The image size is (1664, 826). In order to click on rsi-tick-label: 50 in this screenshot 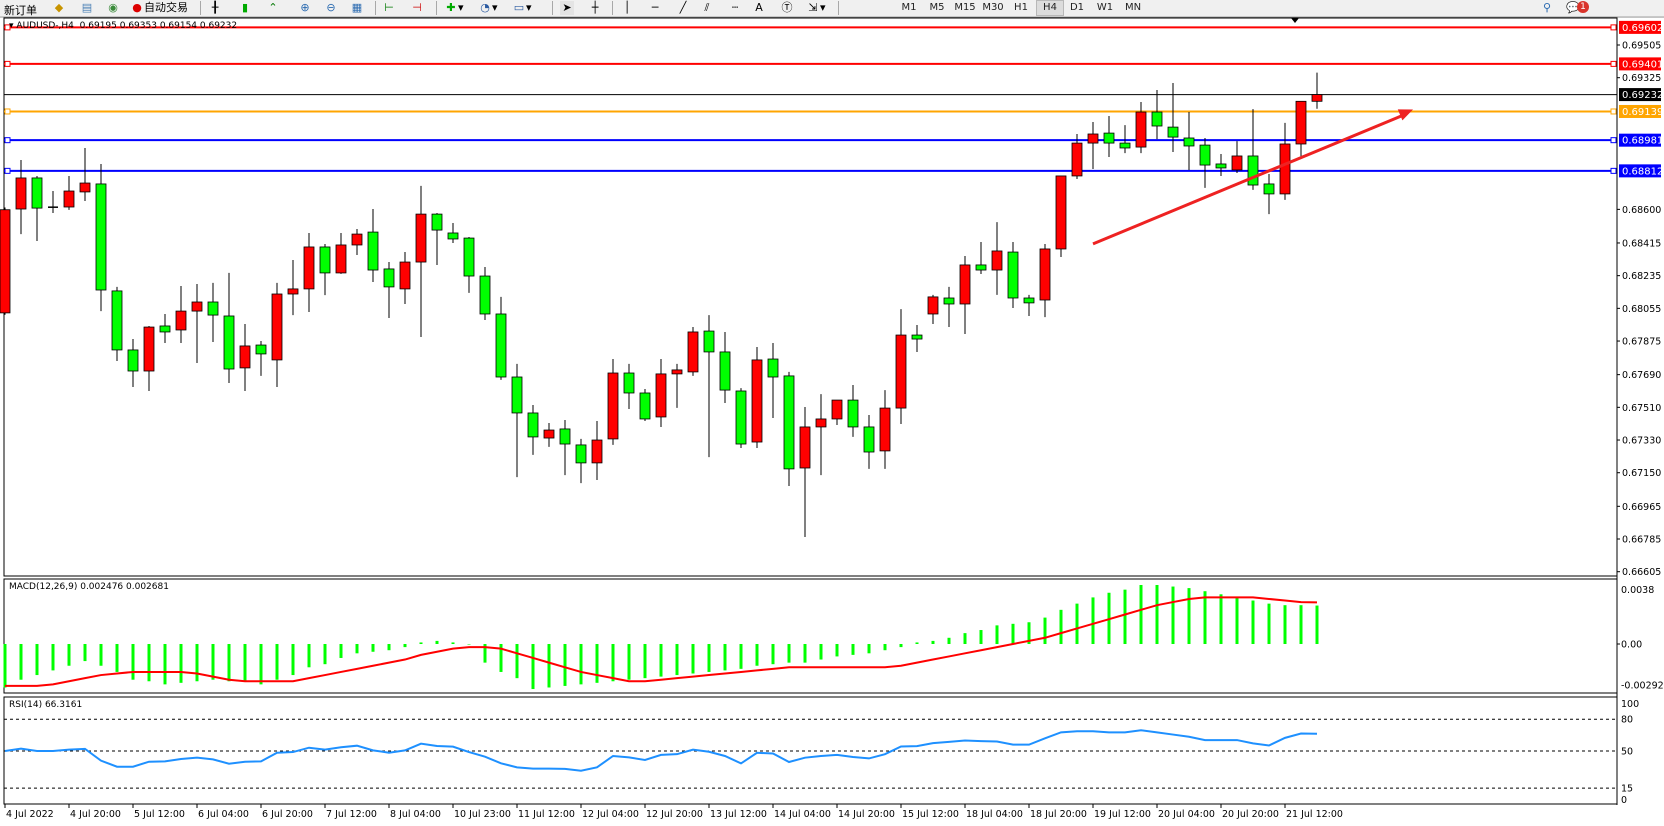, I will do `click(1627, 752)`.